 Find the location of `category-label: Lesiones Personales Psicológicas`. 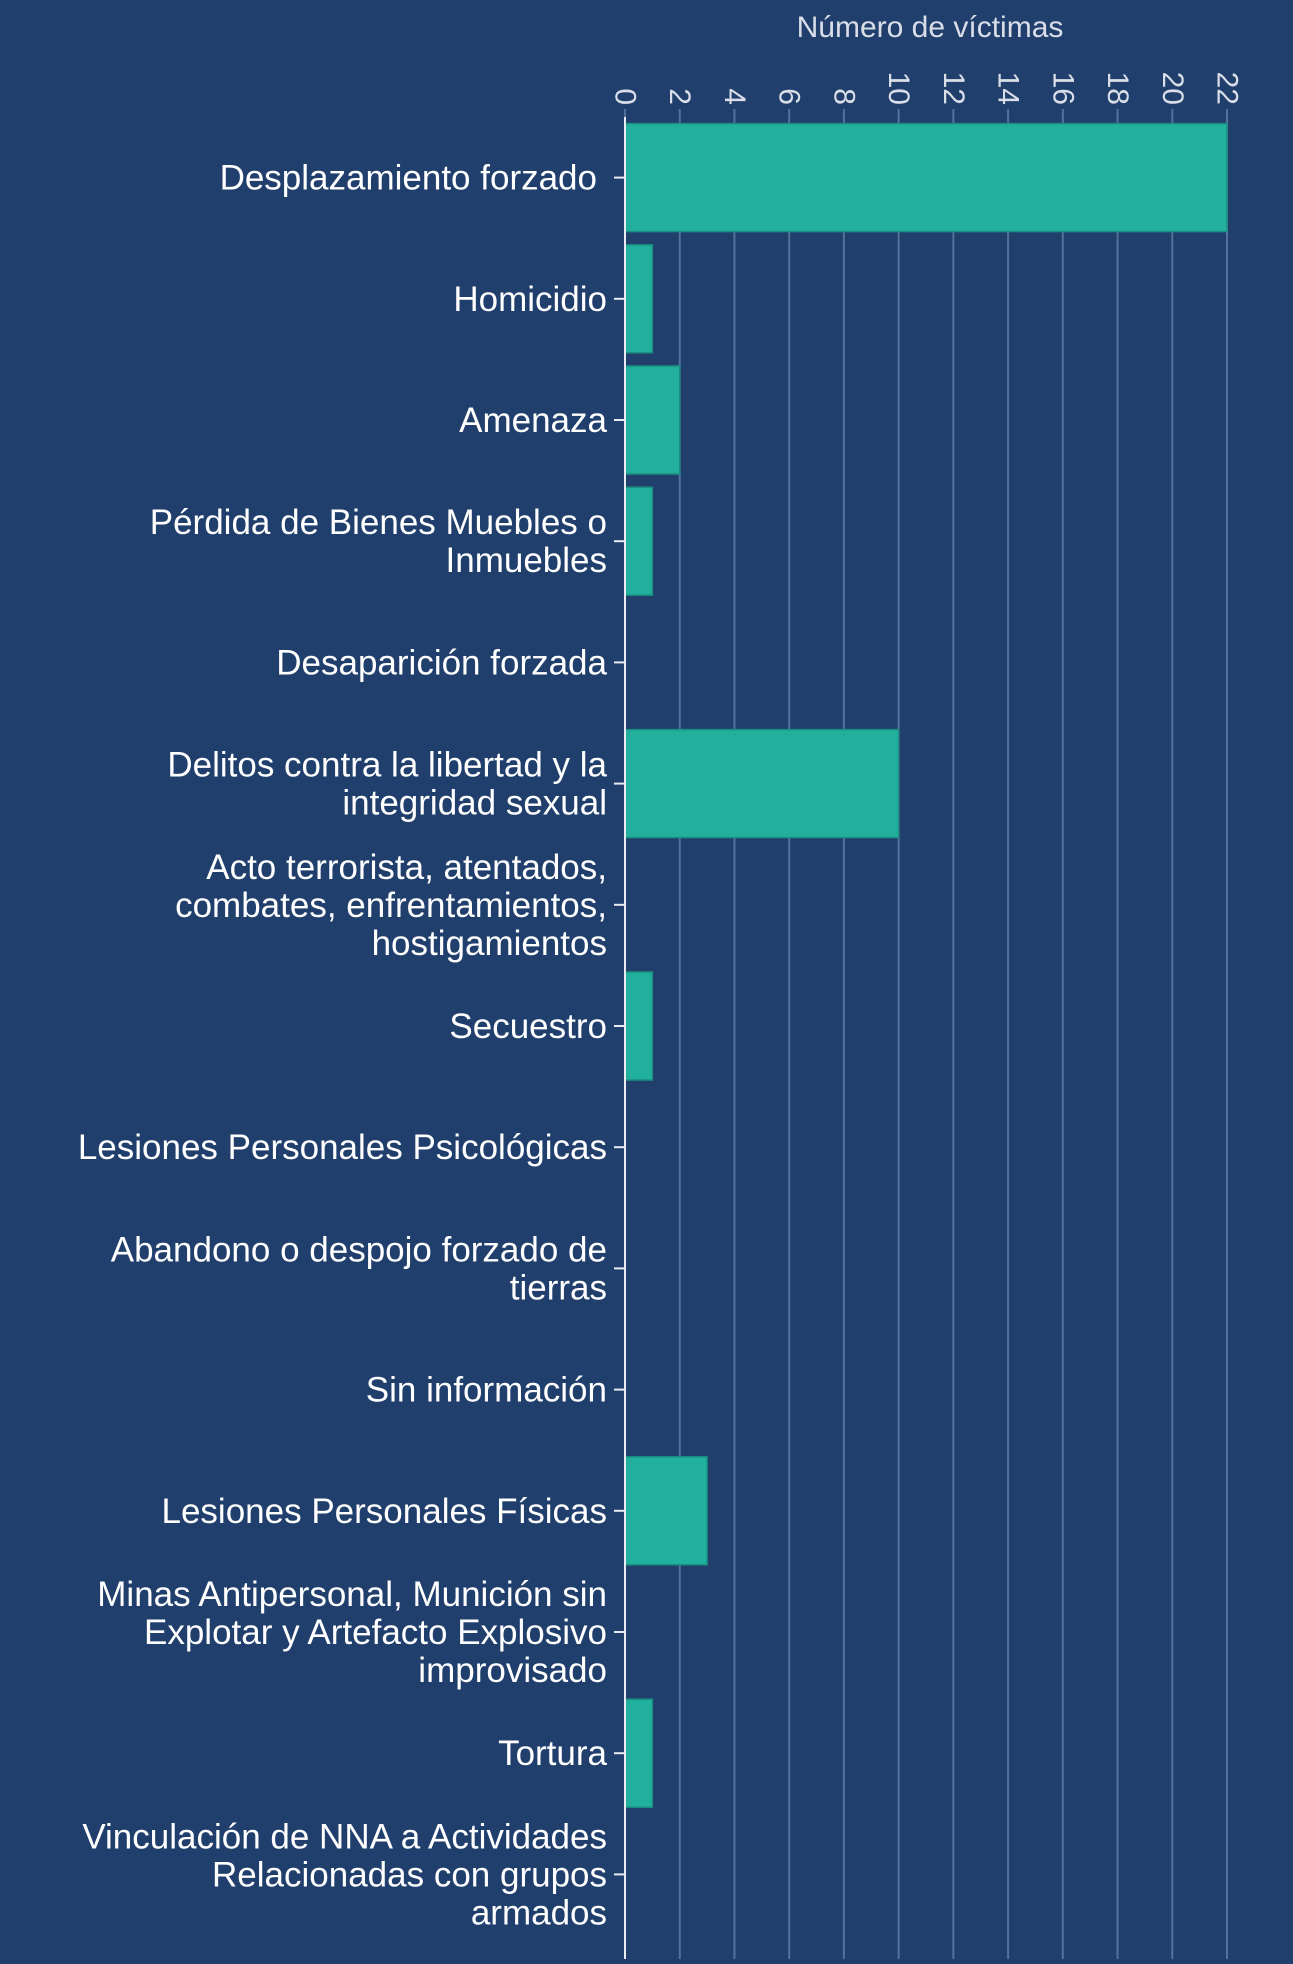

category-label: Lesiones Personales Psicológicas is located at coordinates (342, 1147).